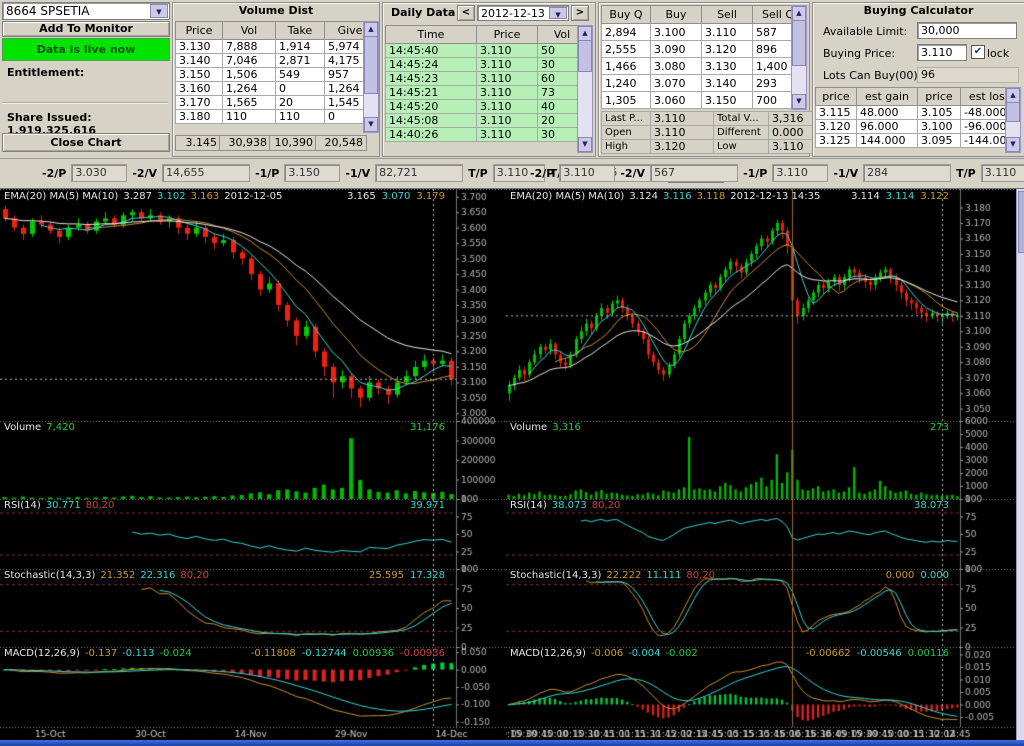 The height and width of the screenshot is (746, 1024). I want to click on add-to-monitor-button: Add To Monitor, so click(86, 29).